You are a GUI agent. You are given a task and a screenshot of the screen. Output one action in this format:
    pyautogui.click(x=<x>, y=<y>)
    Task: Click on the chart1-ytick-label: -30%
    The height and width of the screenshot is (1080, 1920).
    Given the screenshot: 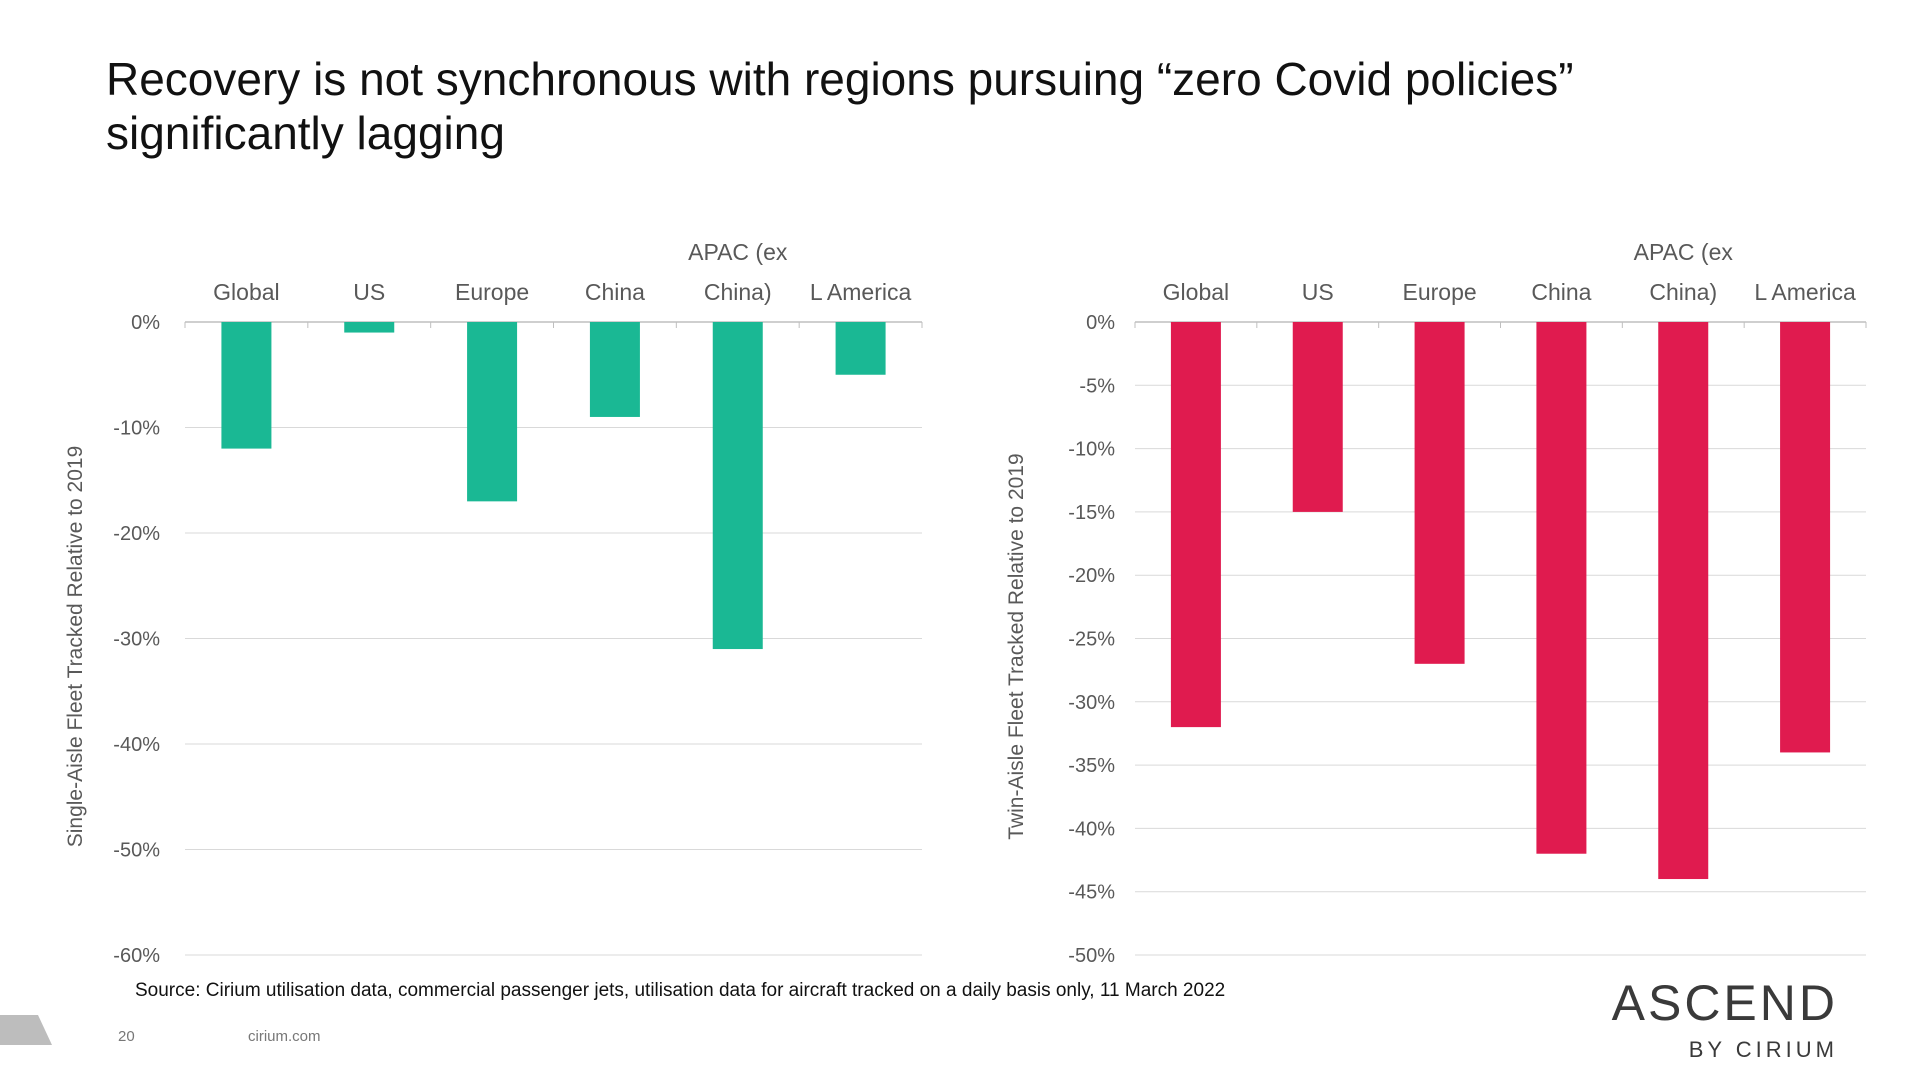 What is the action you would take?
    pyautogui.click(x=136, y=640)
    